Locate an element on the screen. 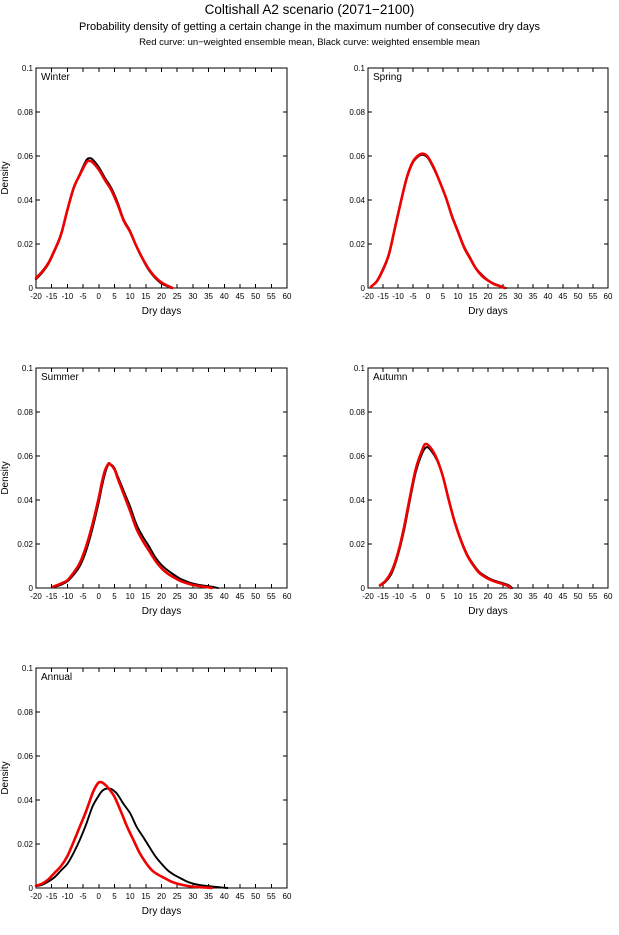 The height and width of the screenshot is (935, 619). season-label: Spring is located at coordinates (387, 77).